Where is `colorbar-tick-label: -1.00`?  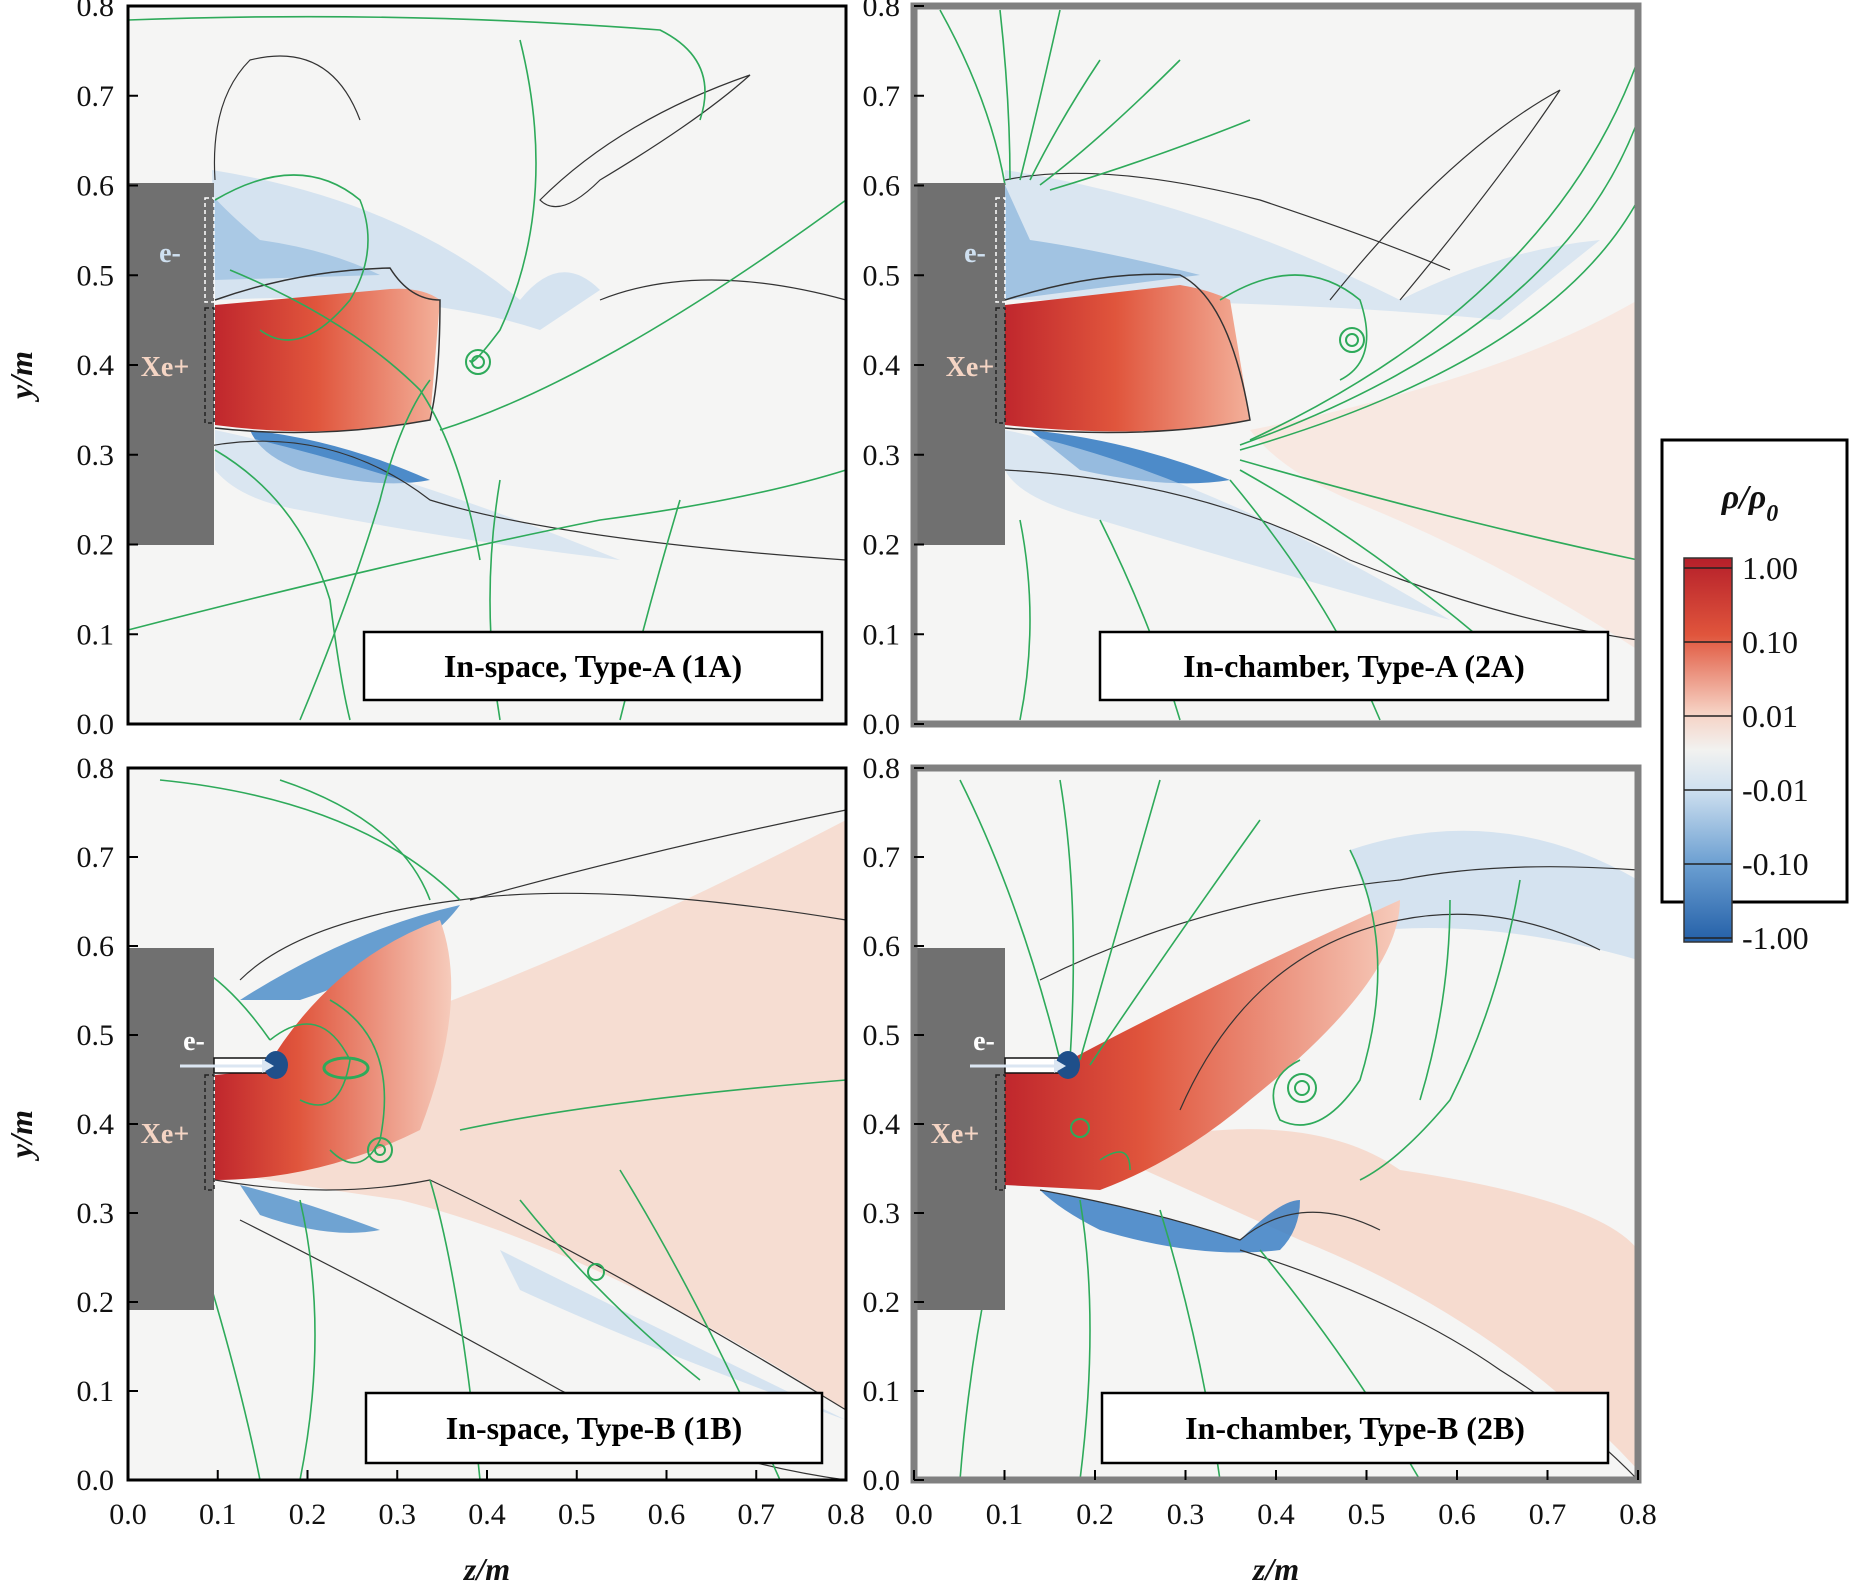 colorbar-tick-label: -1.00 is located at coordinates (1775, 938).